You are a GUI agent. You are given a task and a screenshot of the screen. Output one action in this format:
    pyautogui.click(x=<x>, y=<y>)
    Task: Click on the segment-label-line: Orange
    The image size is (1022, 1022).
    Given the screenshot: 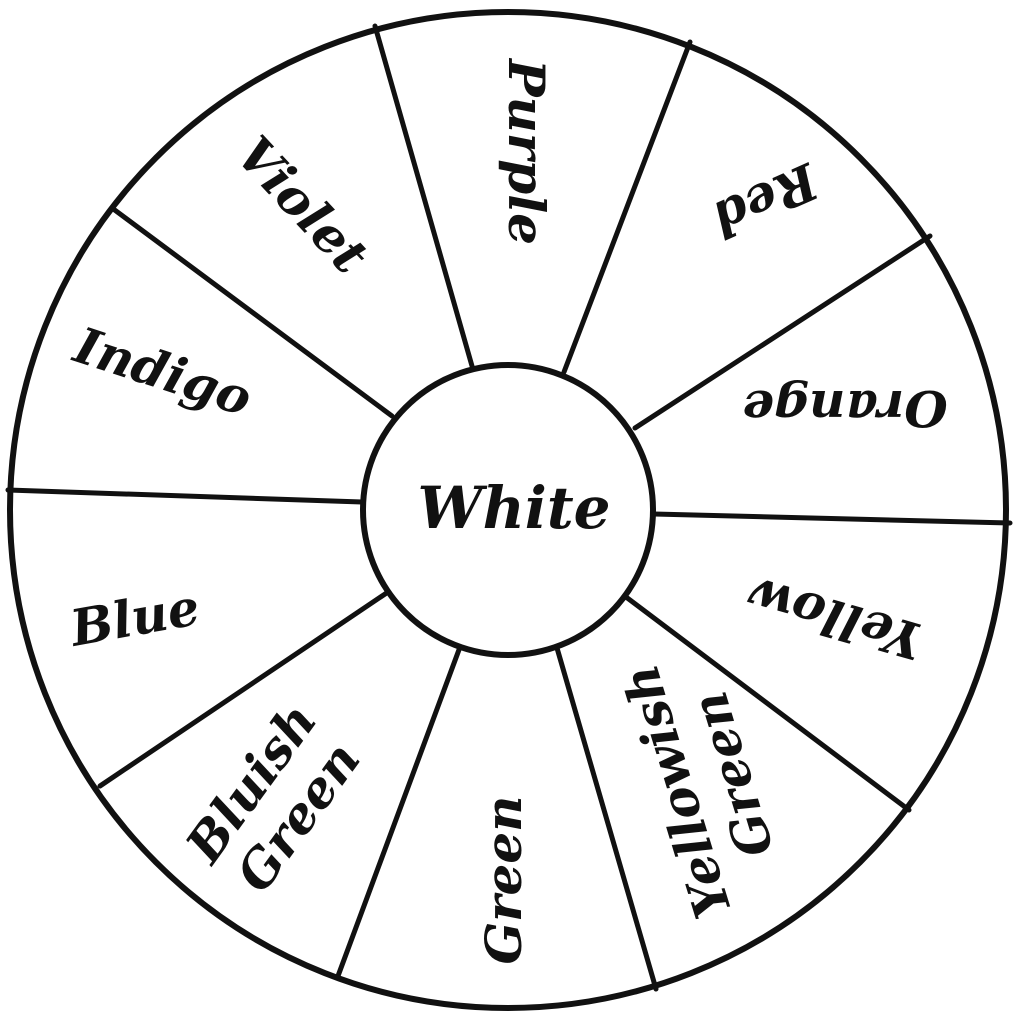 What is the action you would take?
    pyautogui.click(x=844, y=408)
    